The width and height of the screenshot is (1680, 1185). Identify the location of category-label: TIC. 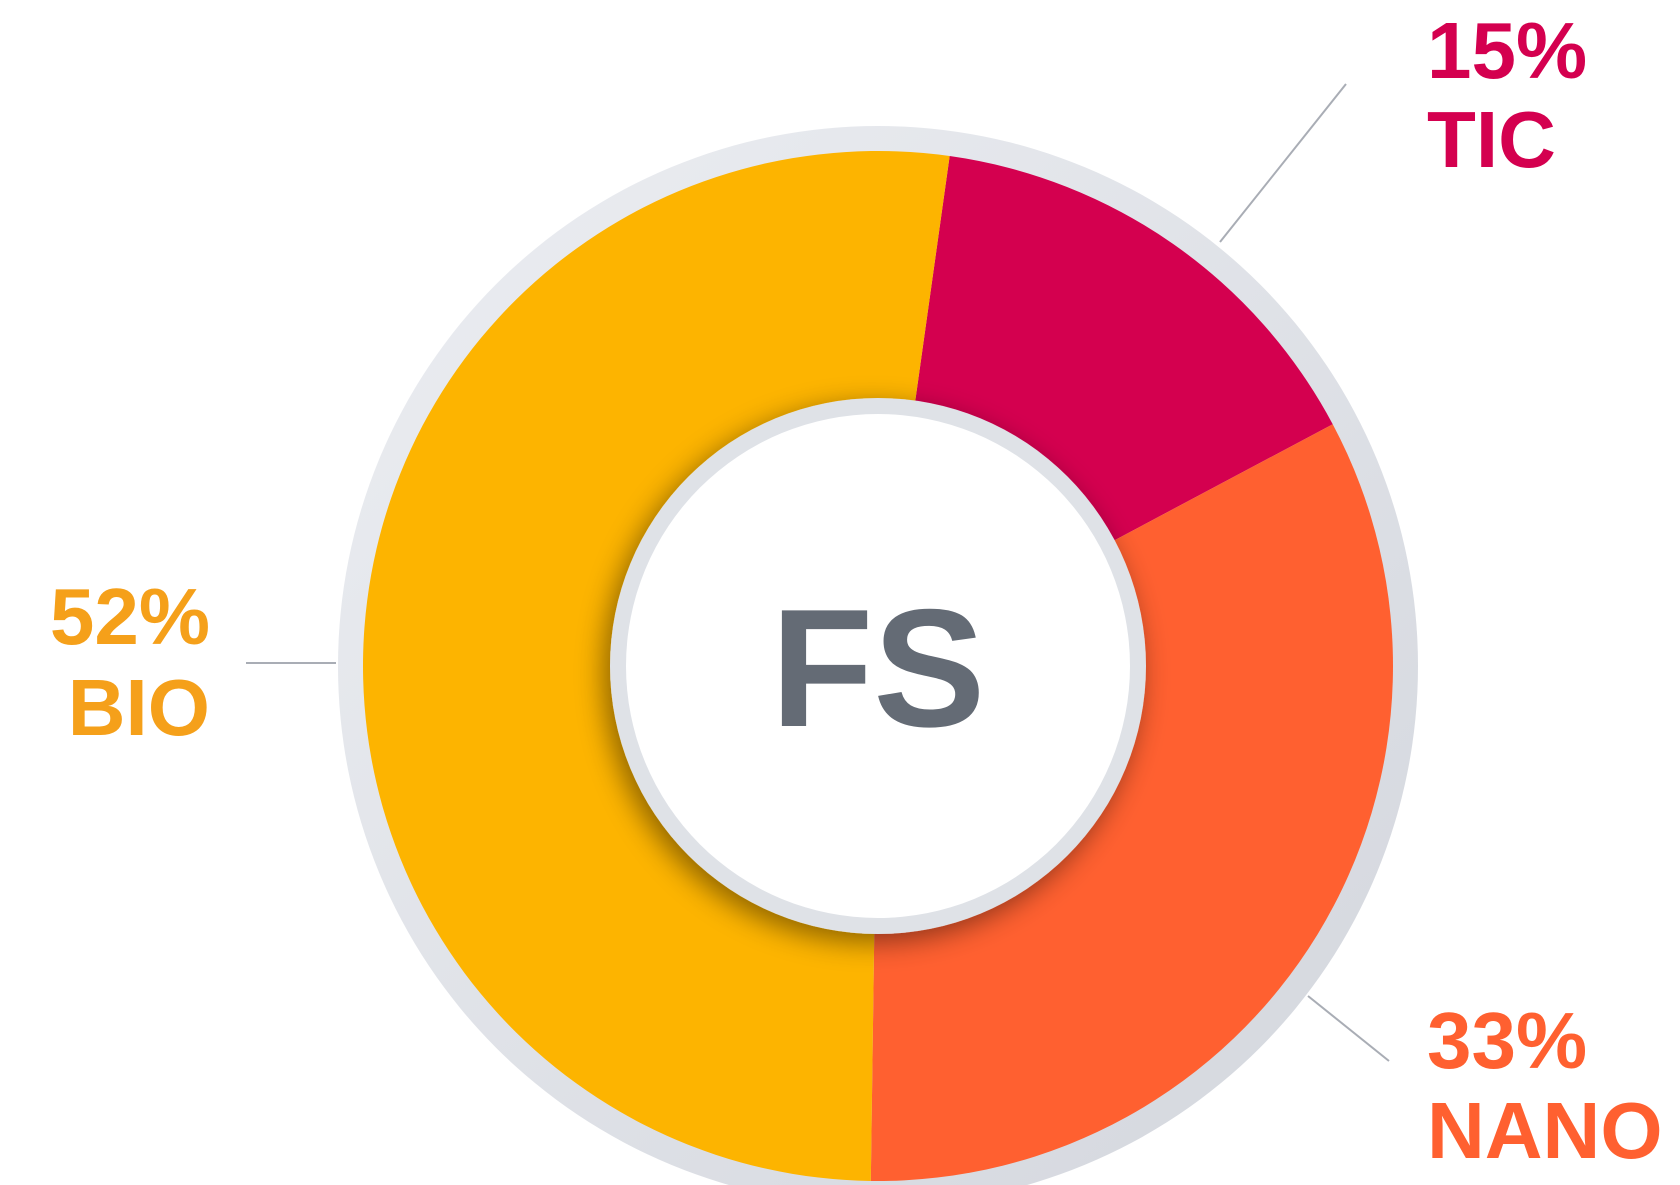
(1491, 139).